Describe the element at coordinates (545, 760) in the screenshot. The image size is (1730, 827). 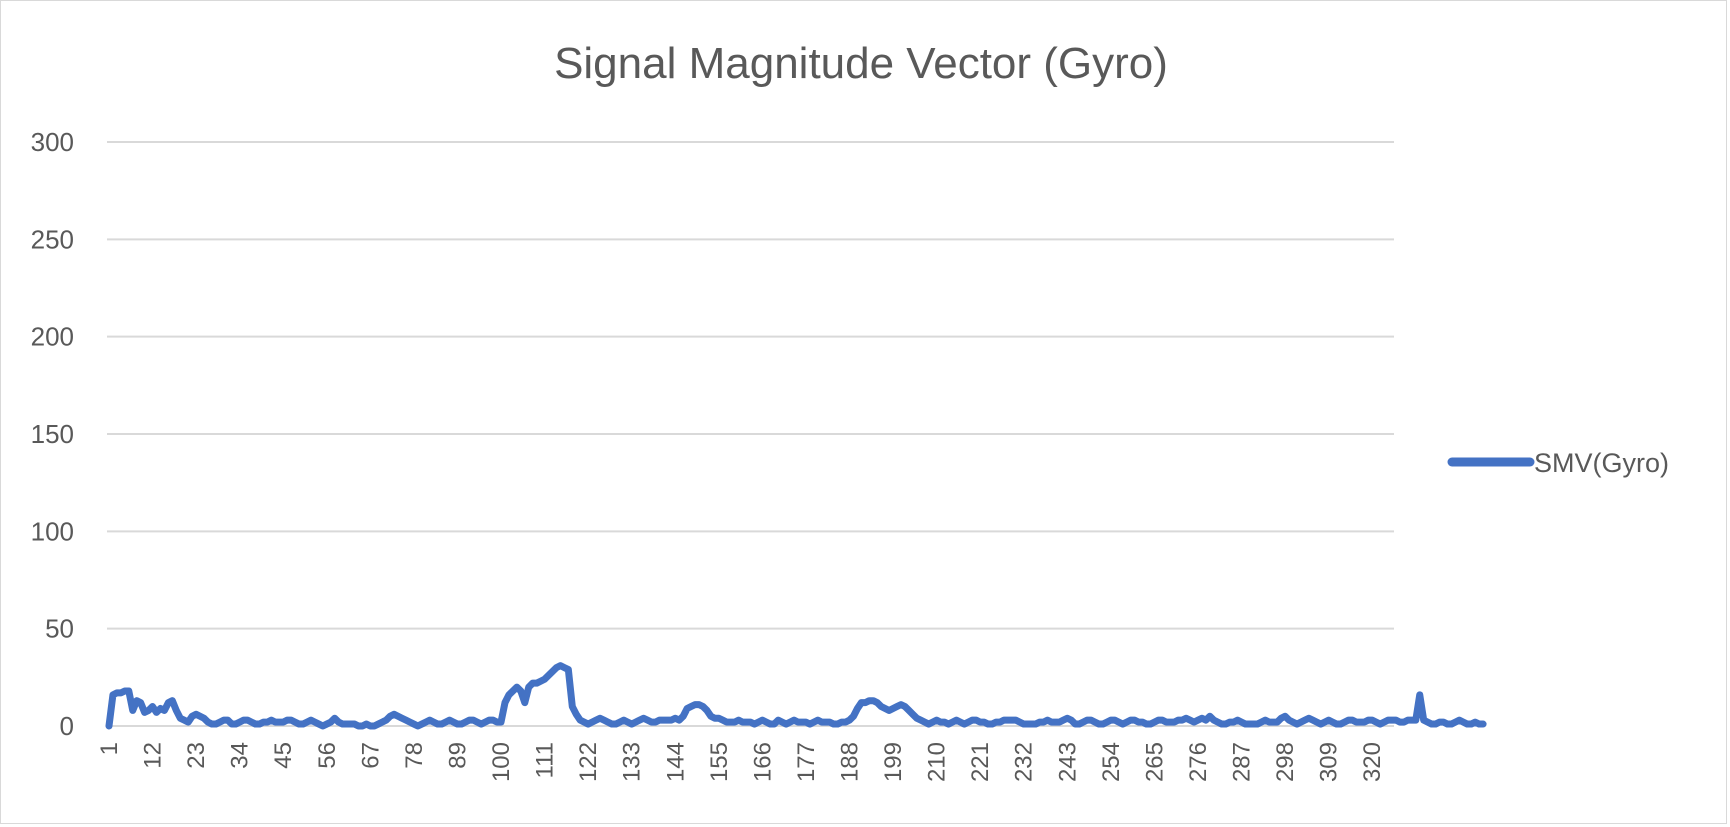
I see `x-tick-label: 111` at that location.